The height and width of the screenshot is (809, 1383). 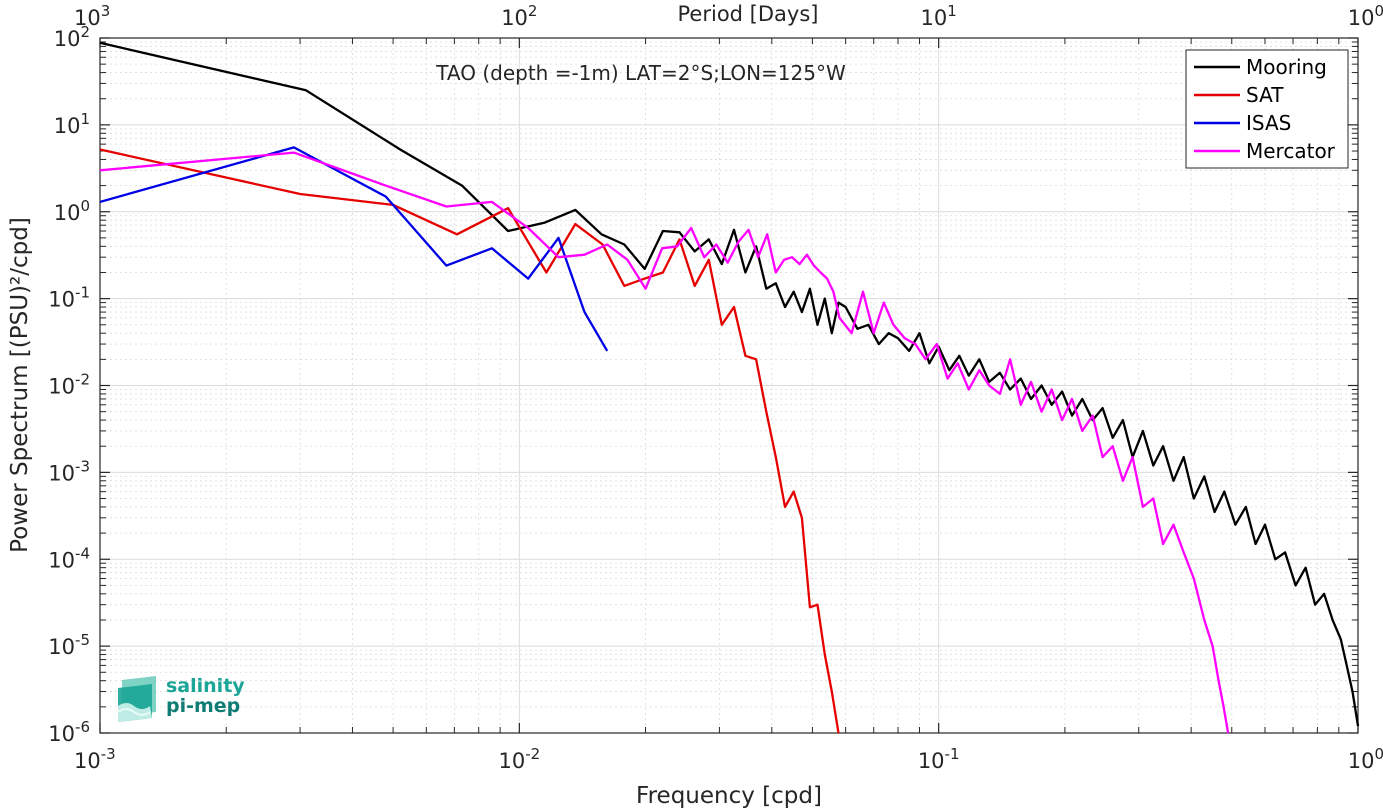 What do you see at coordinates (72, 37) in the screenshot?
I see `y-tick-label: 10²` at bounding box center [72, 37].